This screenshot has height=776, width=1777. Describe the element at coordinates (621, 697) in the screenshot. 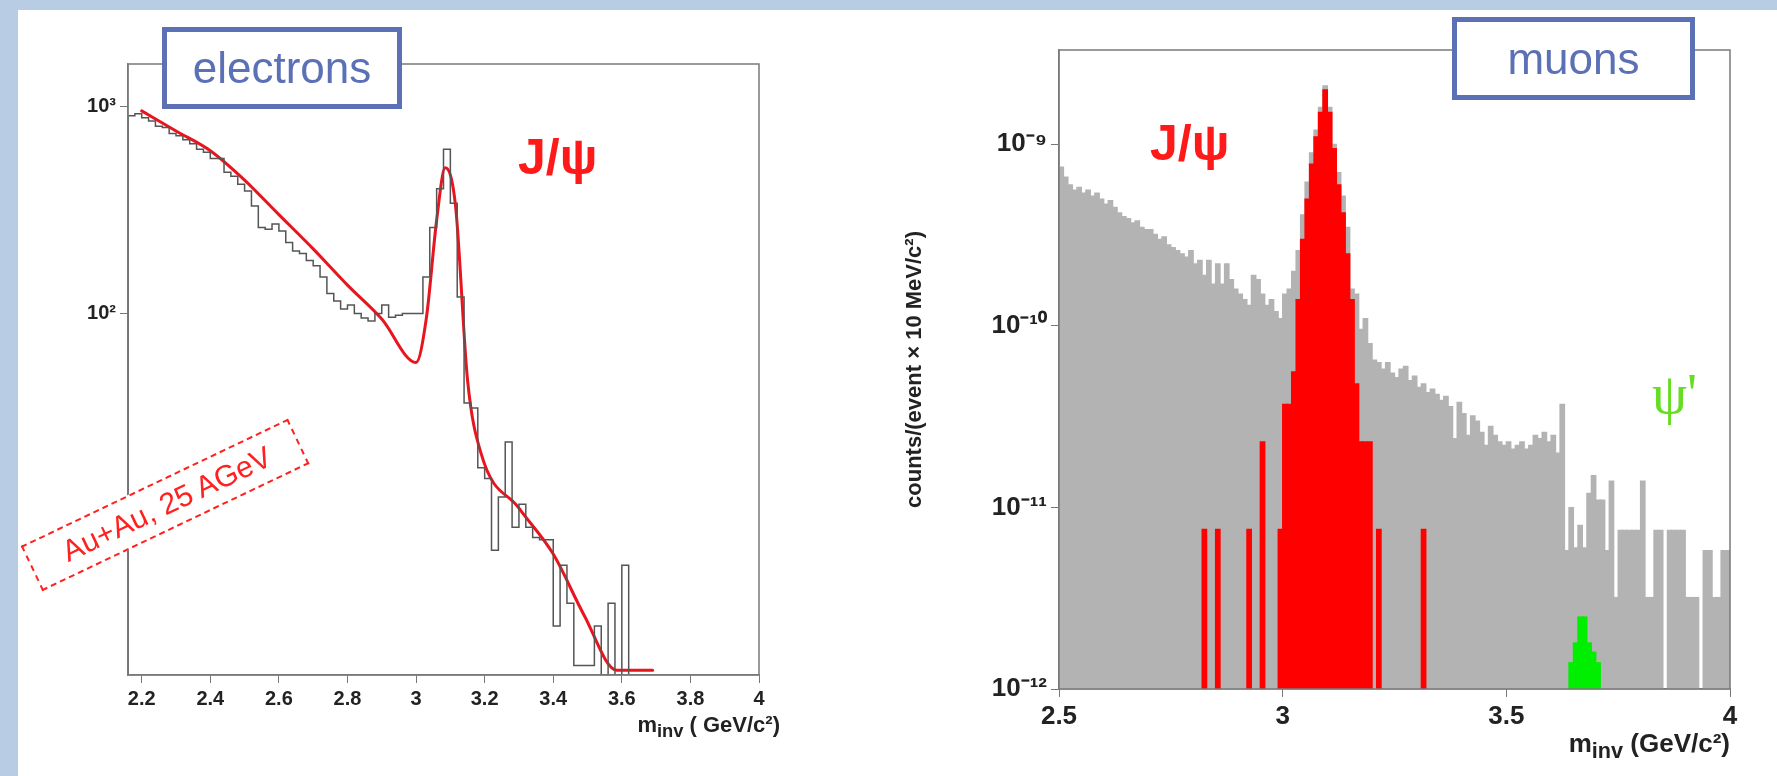

I see `x-tick-label: 3.6` at that location.